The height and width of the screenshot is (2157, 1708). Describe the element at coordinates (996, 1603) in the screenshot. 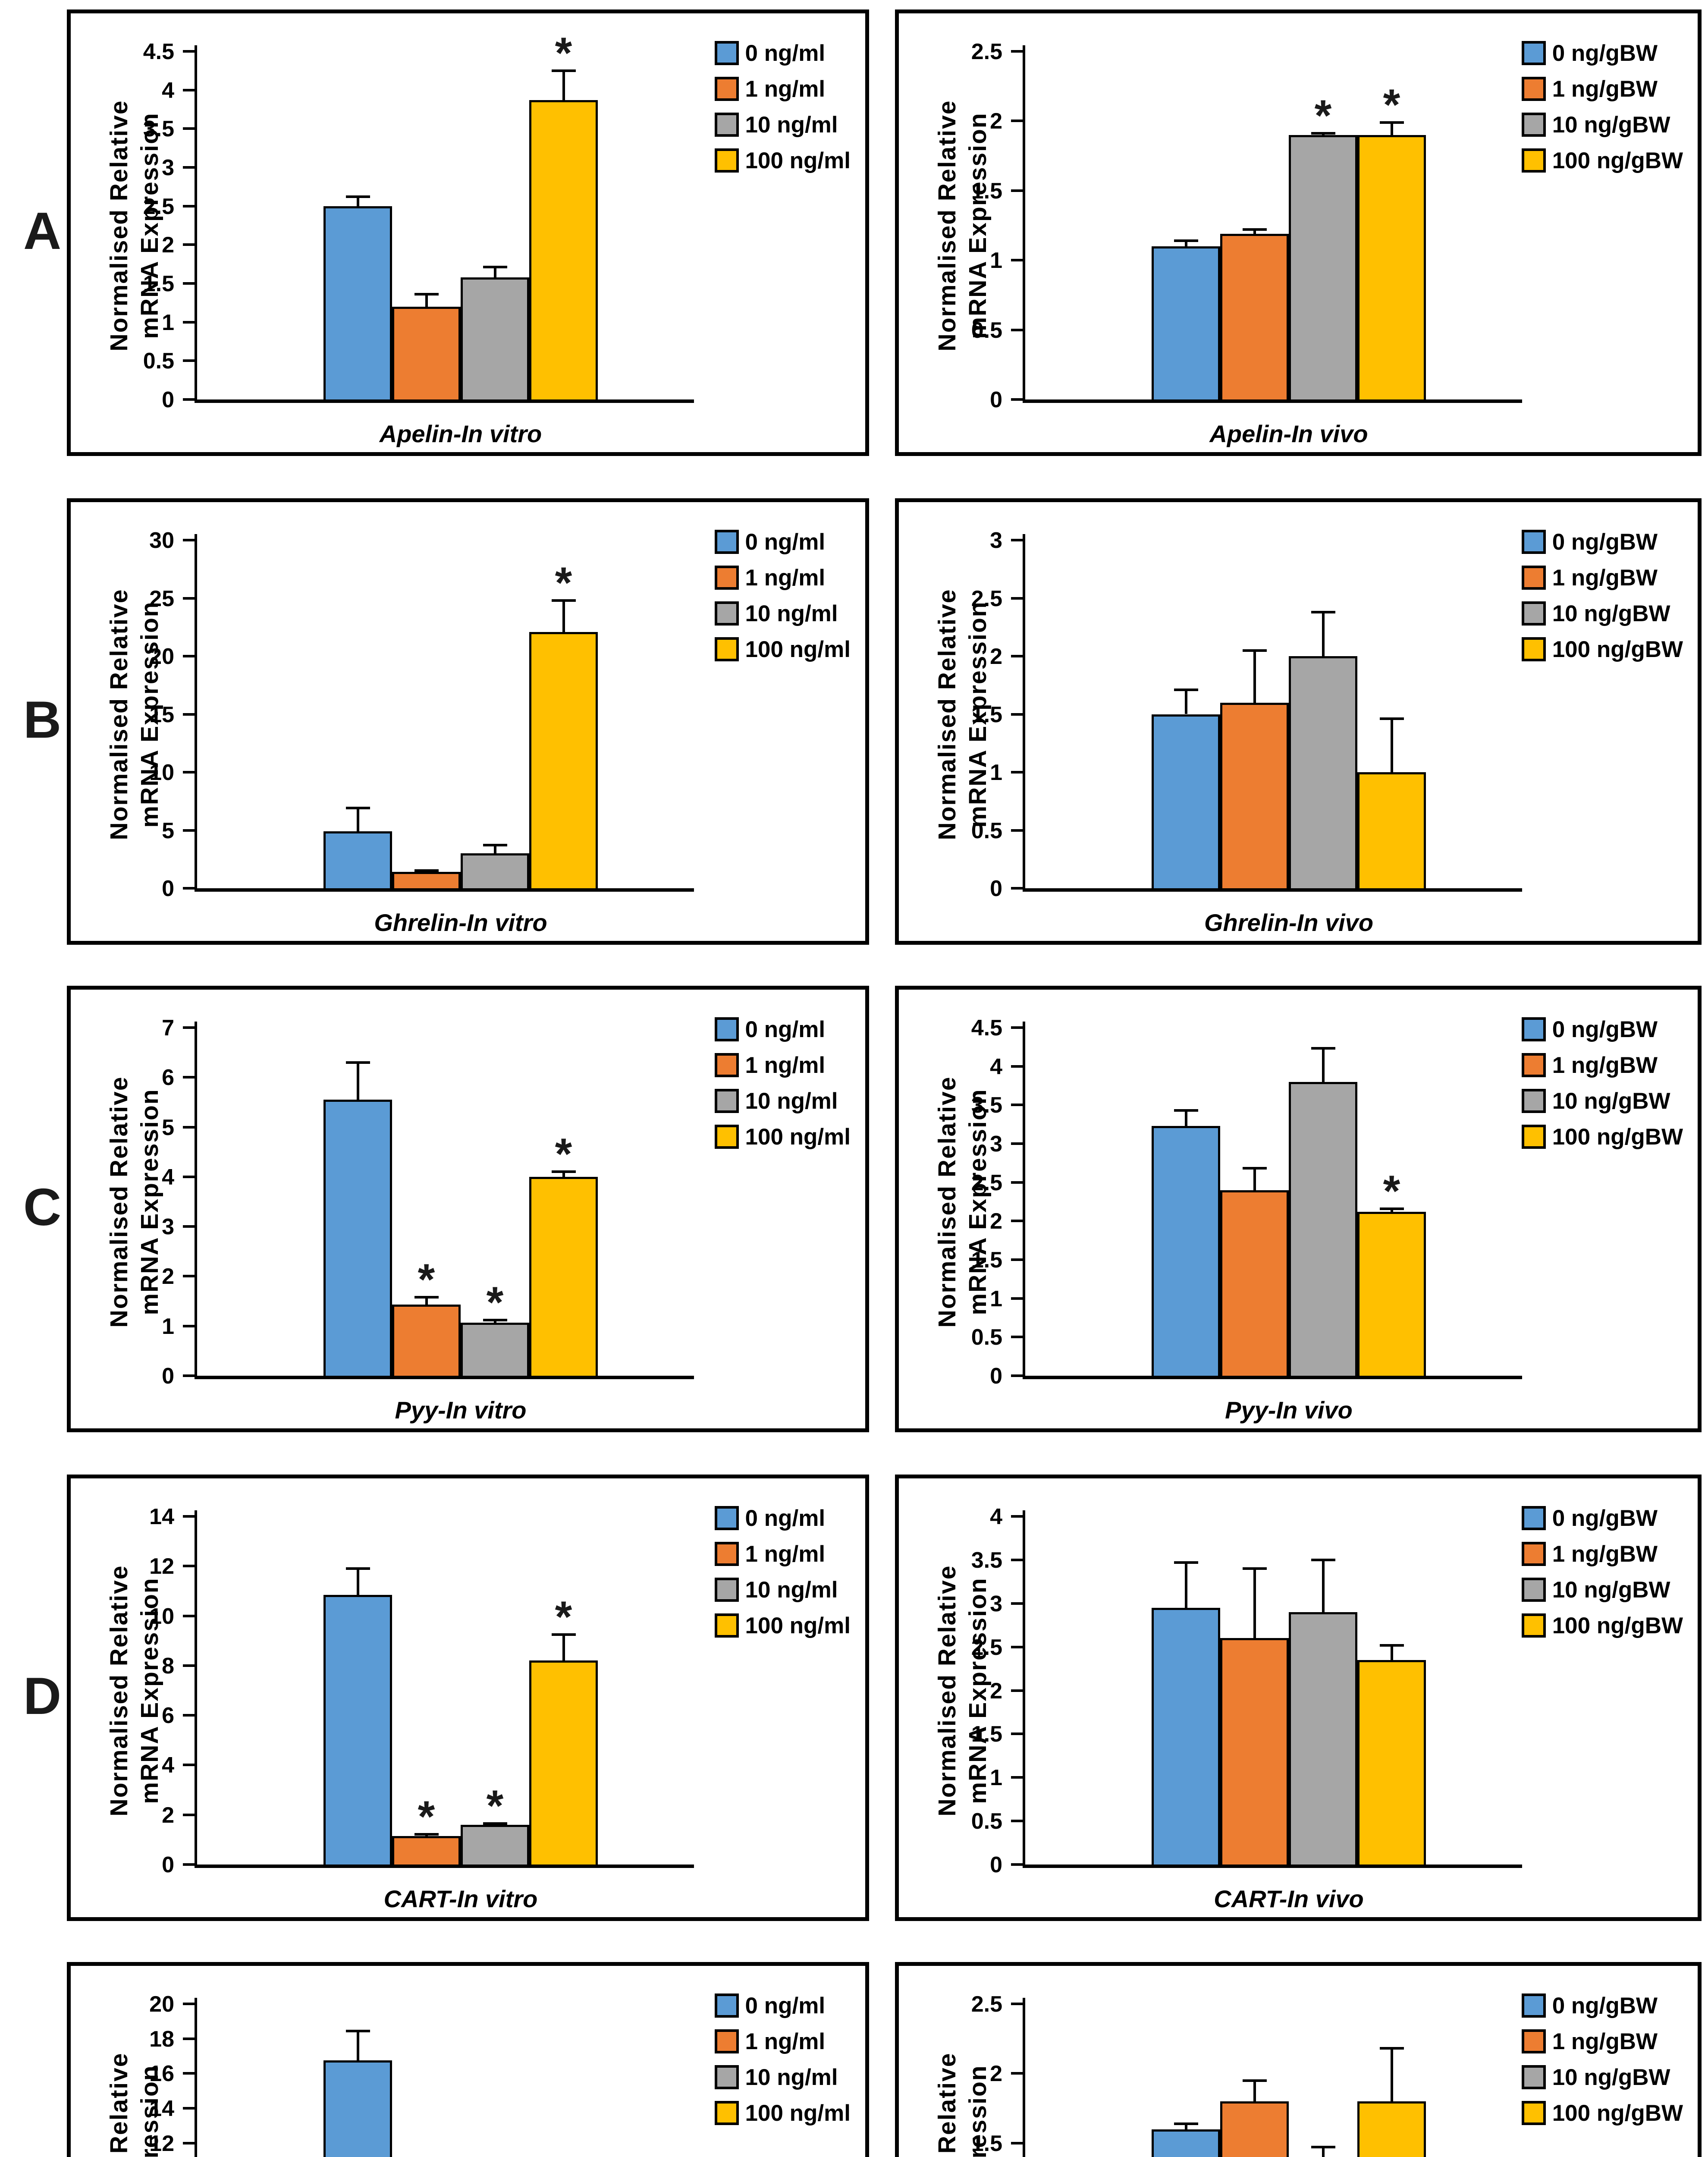

I see `y-tick-label: 3` at that location.